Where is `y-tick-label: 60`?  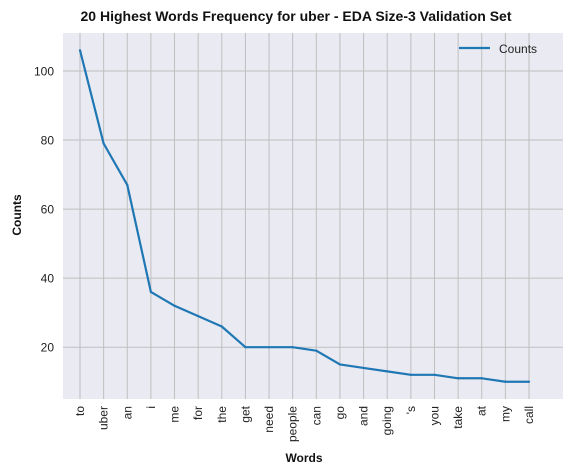 y-tick-label: 60 is located at coordinates (48, 210).